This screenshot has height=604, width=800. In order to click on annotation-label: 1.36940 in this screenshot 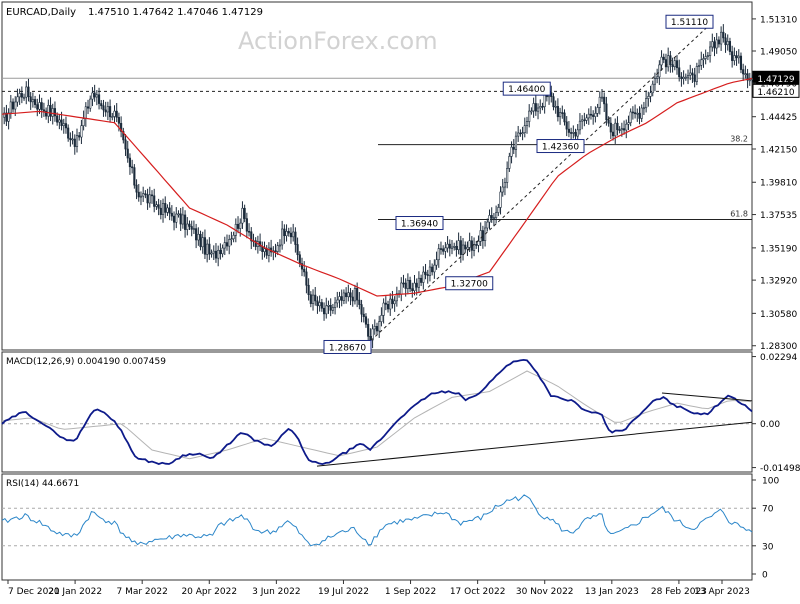, I will do `click(419, 225)`.